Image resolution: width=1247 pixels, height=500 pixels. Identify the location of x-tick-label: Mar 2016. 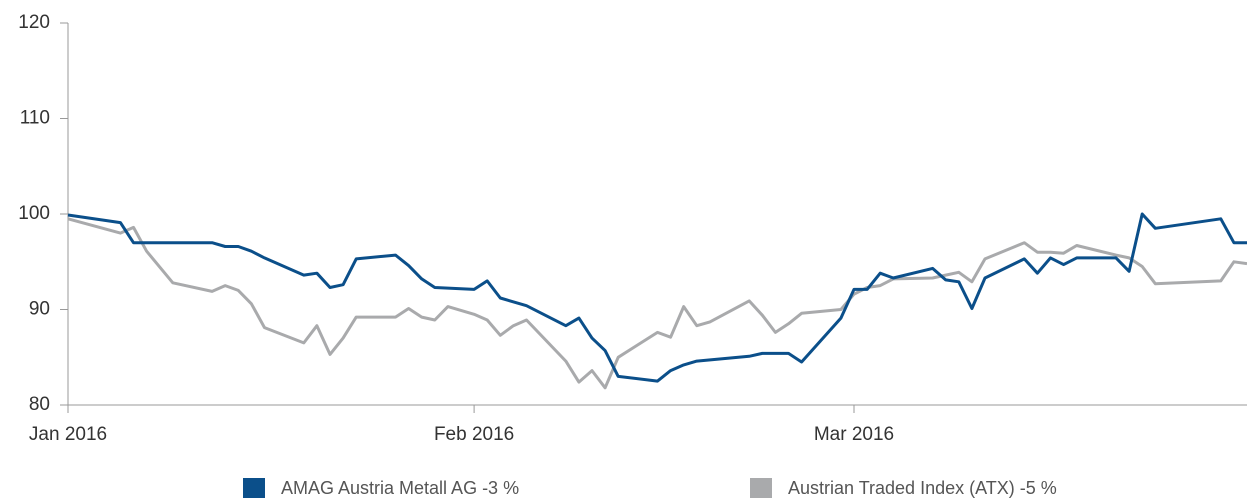
(854, 434).